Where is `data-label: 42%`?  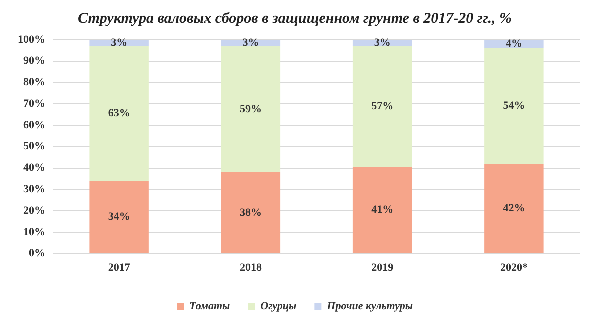
data-label: 42% is located at coordinates (514, 208).